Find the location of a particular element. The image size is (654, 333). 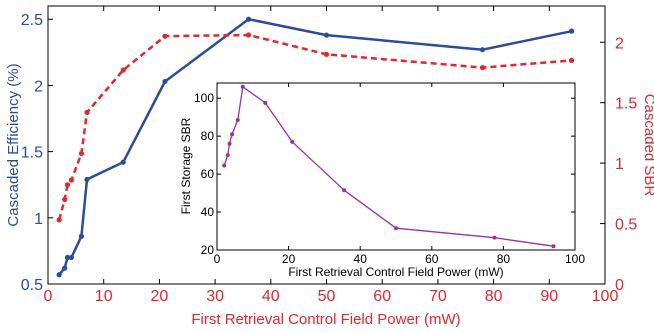

main-x-tick-label: 100 is located at coordinates (605, 296).